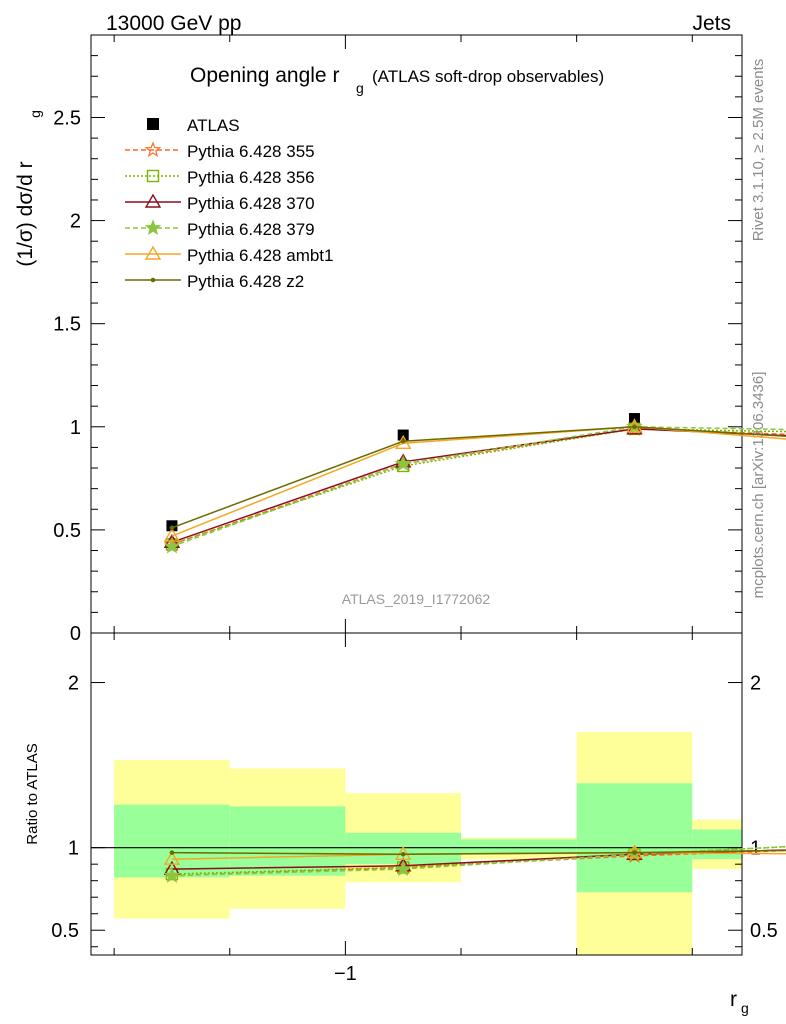 Image resolution: width=786 pixels, height=1024 pixels. Describe the element at coordinates (251, 229) in the screenshot. I see `legend-label: Pythia 6.428 379` at that location.